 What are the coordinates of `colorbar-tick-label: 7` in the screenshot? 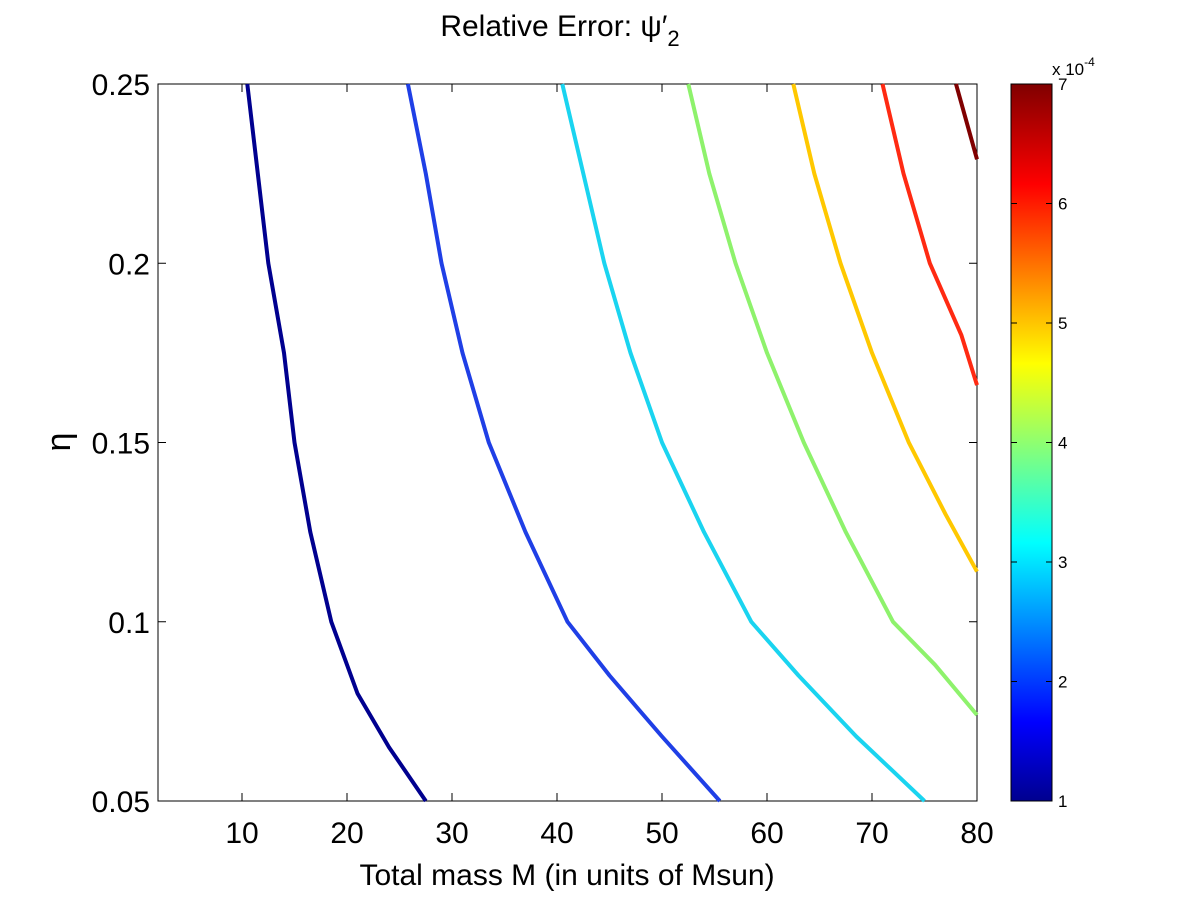 It's located at (1062, 84).